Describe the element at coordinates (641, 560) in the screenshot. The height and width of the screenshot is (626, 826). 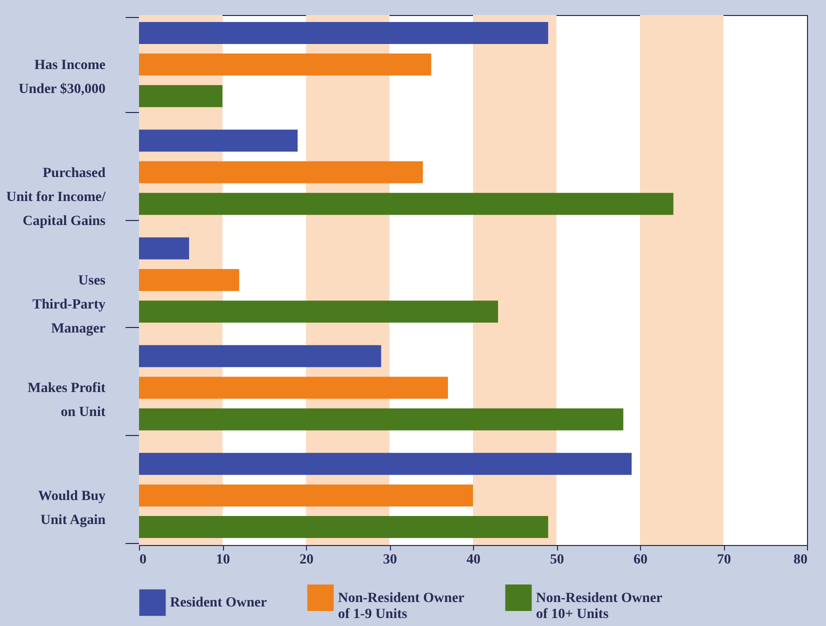
I see `x-tick-label: 60` at that location.